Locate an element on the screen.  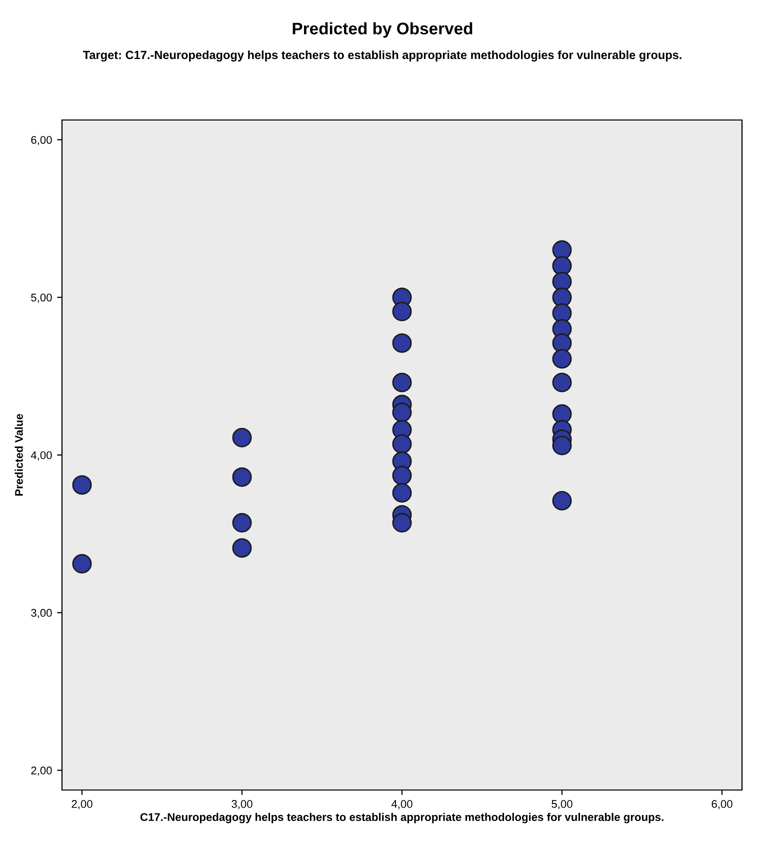
x-tick-label: 3,00 is located at coordinates (242, 805).